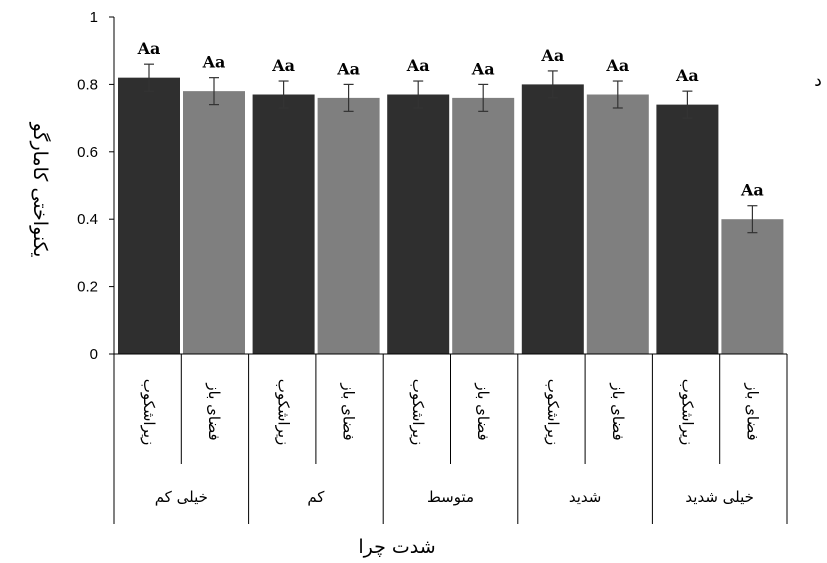  Describe the element at coordinates (40, 190) in the screenshot. I see `y-axis-title: یکنواختی کامارگو` at that location.